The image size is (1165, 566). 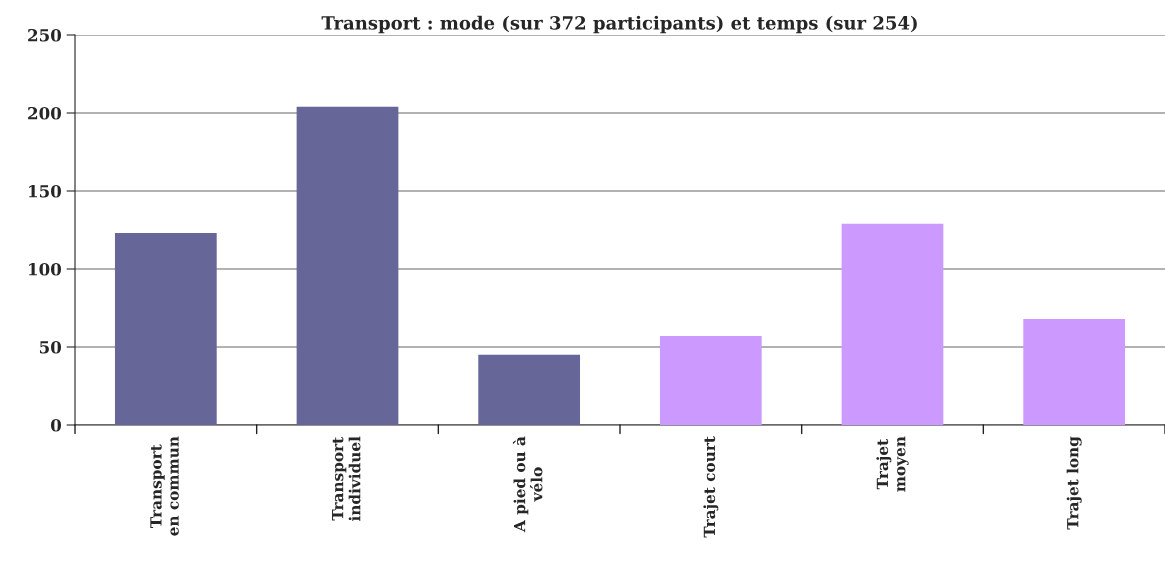 What do you see at coordinates (164, 486) in the screenshot?
I see `x-tick-label: Transport en commun` at bounding box center [164, 486].